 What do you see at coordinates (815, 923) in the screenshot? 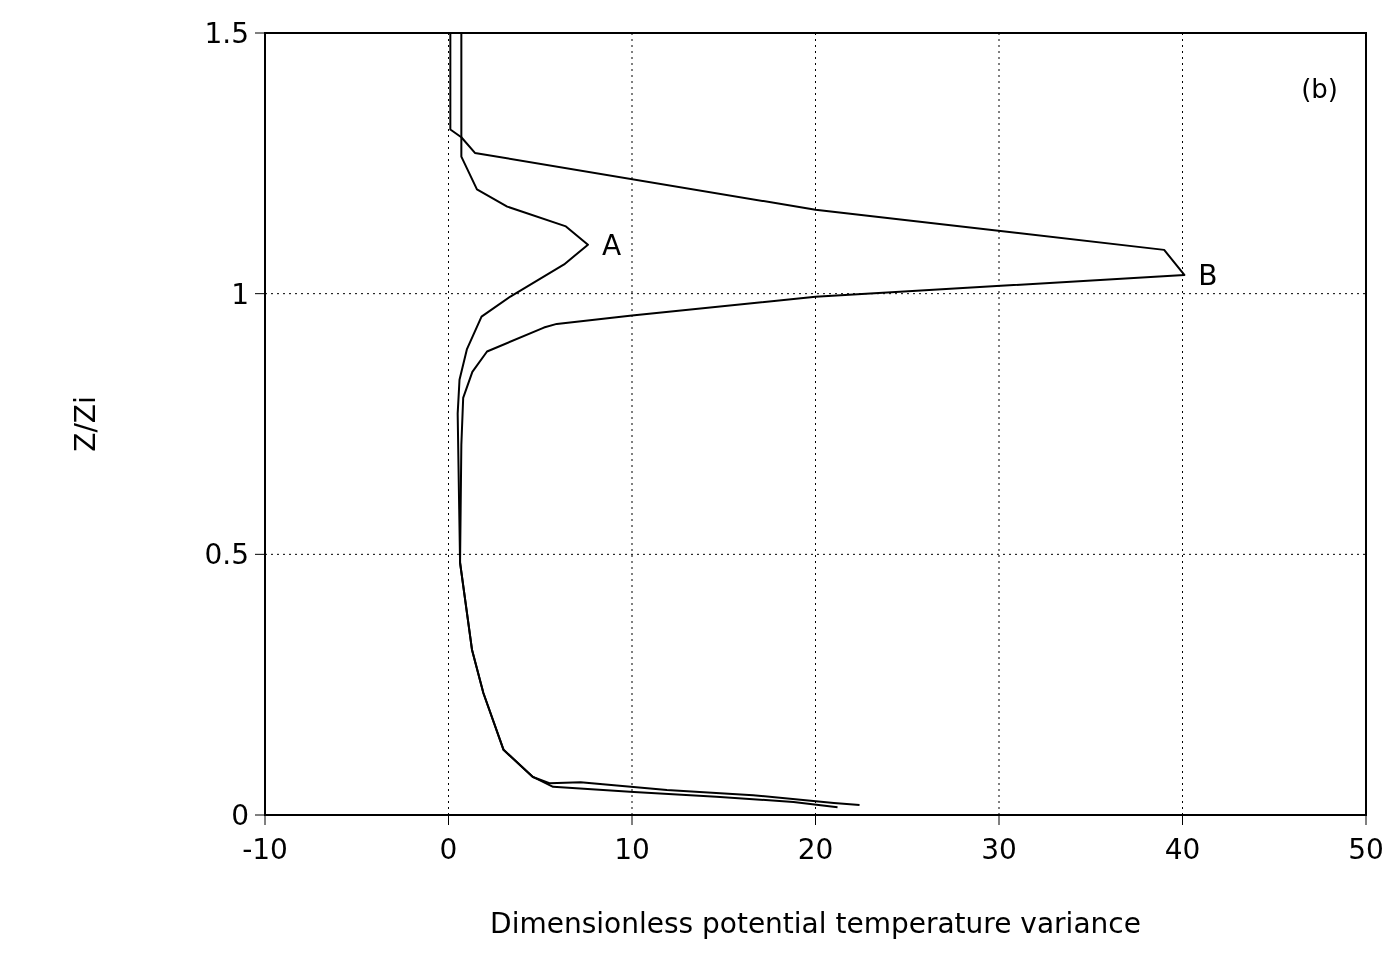
I see `x-axis-title: Dimensionless potential temperature variance` at bounding box center [815, 923].